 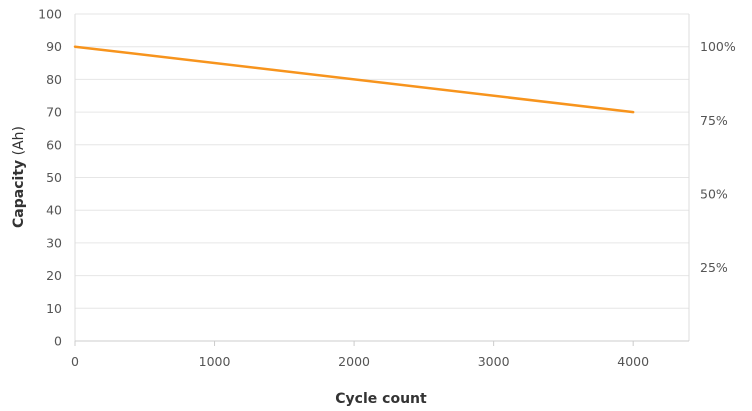 What do you see at coordinates (215, 361) in the screenshot?
I see `x-tick-label-1000: 1000` at bounding box center [215, 361].